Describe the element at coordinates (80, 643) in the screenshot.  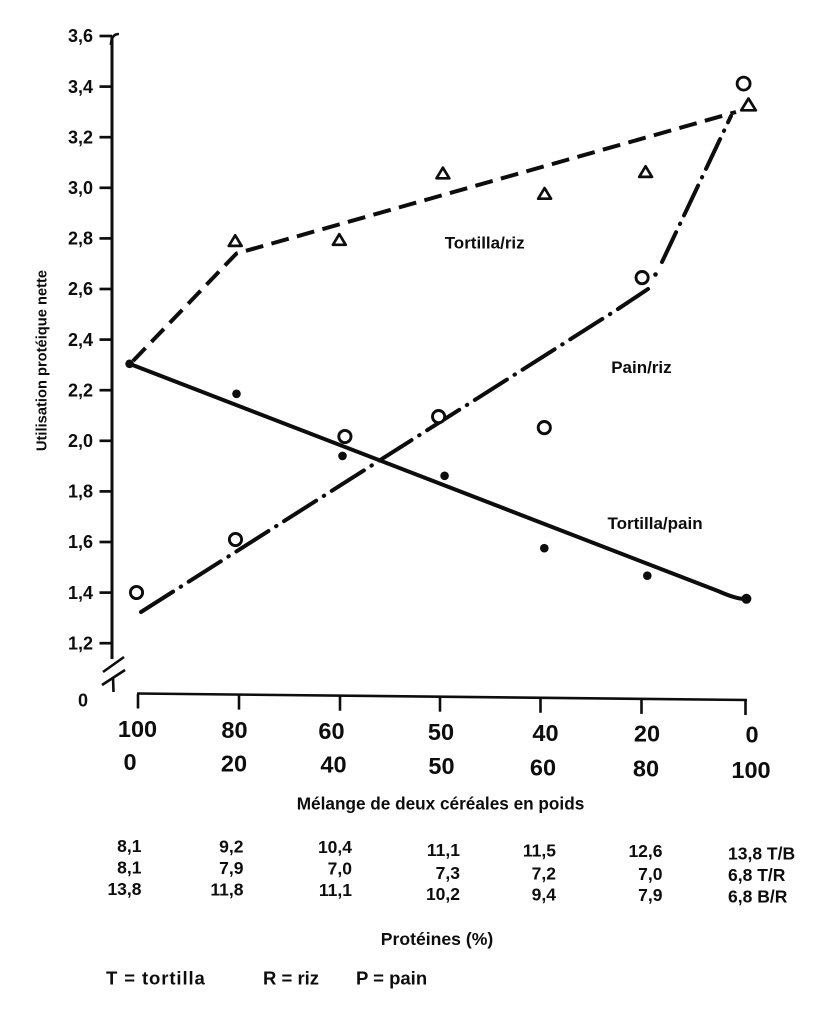
I see `svg-text: 1,2` at that location.